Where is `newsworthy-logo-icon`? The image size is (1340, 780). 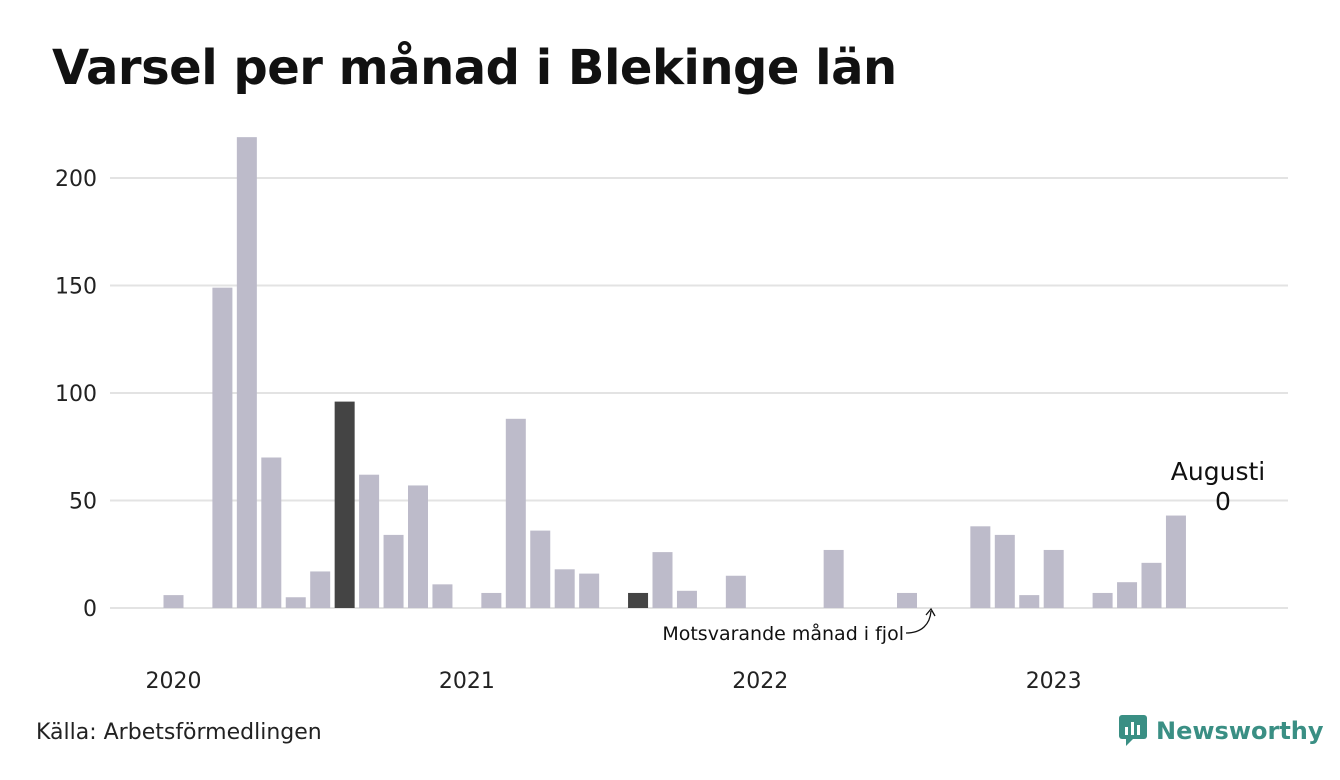
newsworthy-logo-icon is located at coordinates (1133, 730).